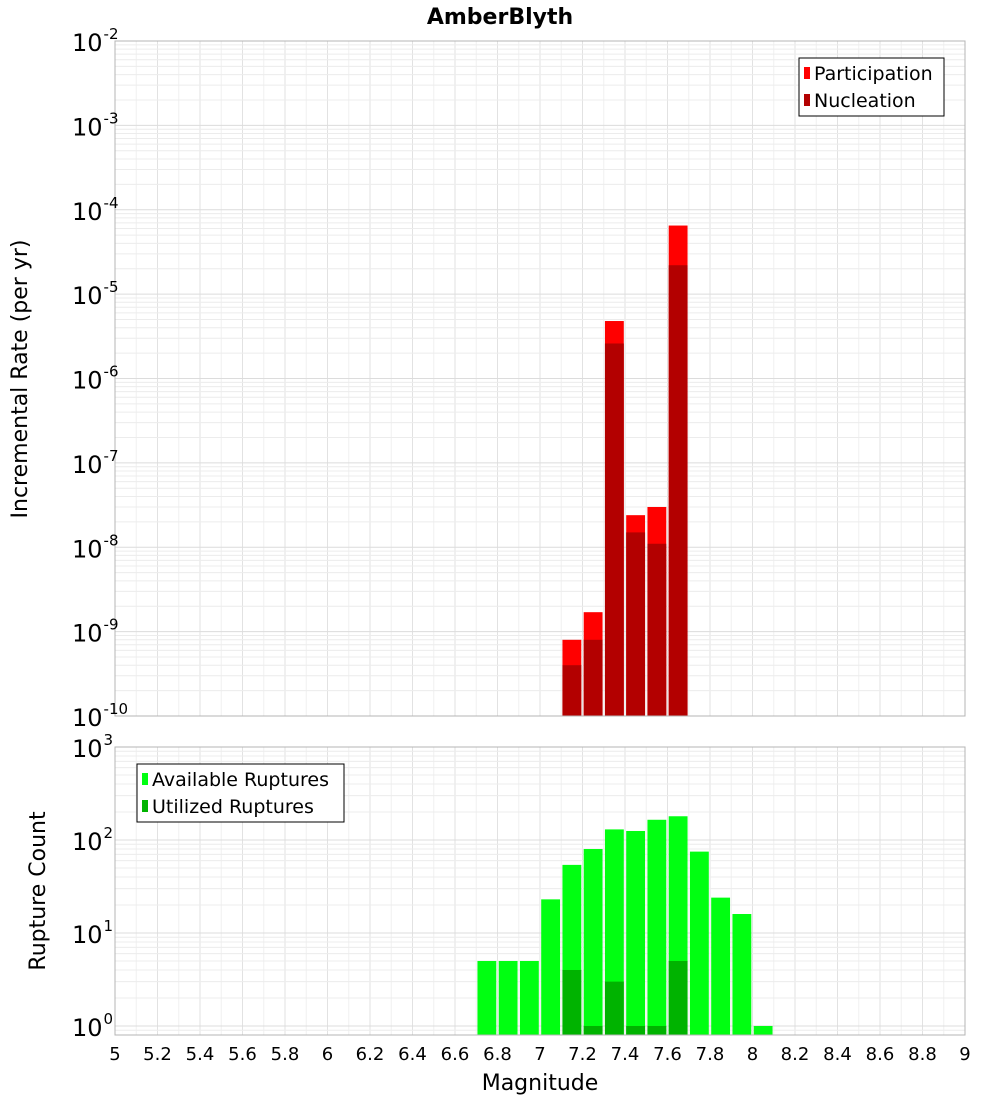  I want to click on bottom-legend-label: Utilized Ruptures, so click(233, 807).